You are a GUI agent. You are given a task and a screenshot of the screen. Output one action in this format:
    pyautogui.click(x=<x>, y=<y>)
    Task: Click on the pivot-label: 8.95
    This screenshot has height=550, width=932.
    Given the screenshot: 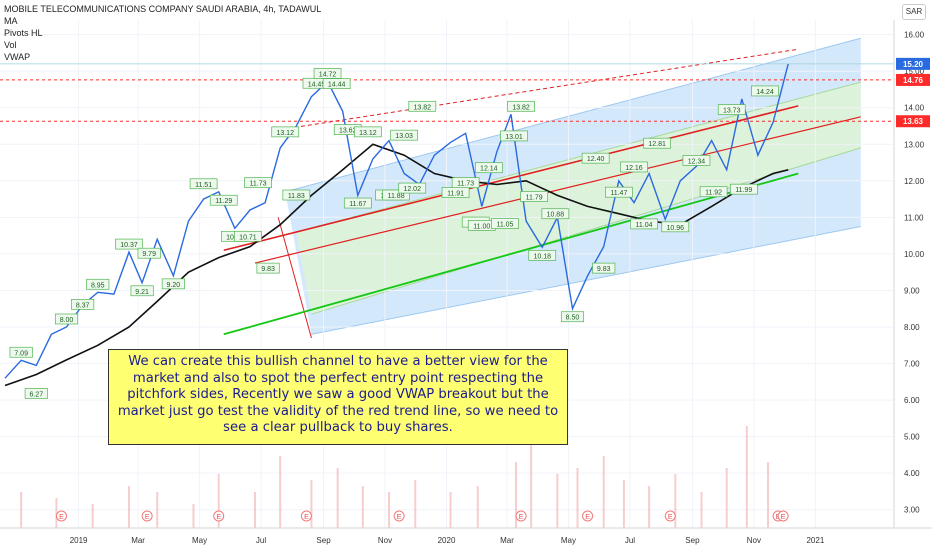 What is the action you would take?
    pyautogui.click(x=98, y=285)
    